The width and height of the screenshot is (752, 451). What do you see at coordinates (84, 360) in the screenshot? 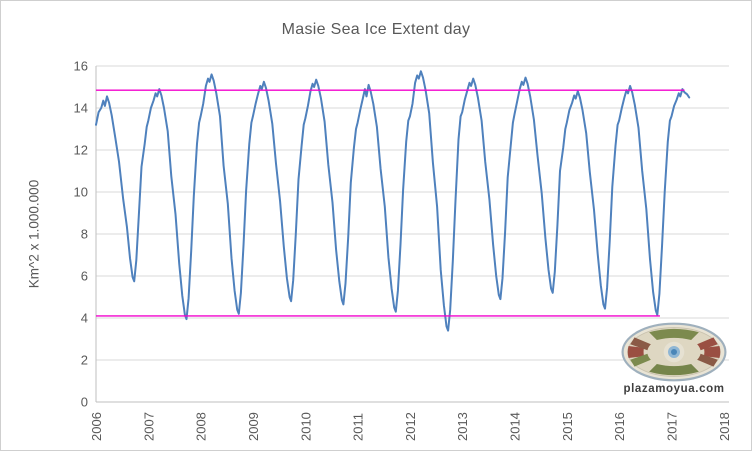
I see `y-tick-label: 2` at bounding box center [84, 360].